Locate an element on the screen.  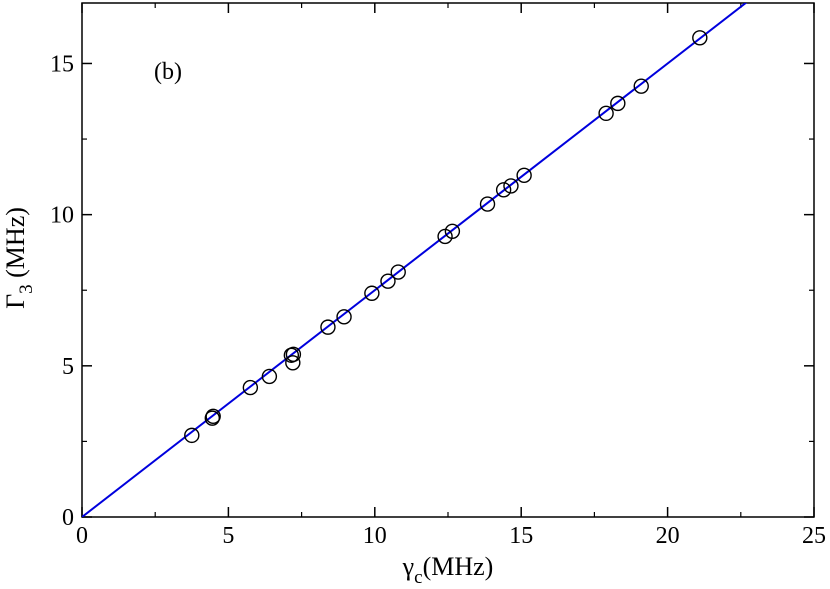
x-axis-label: γc(MHz) is located at coordinates (448, 570).